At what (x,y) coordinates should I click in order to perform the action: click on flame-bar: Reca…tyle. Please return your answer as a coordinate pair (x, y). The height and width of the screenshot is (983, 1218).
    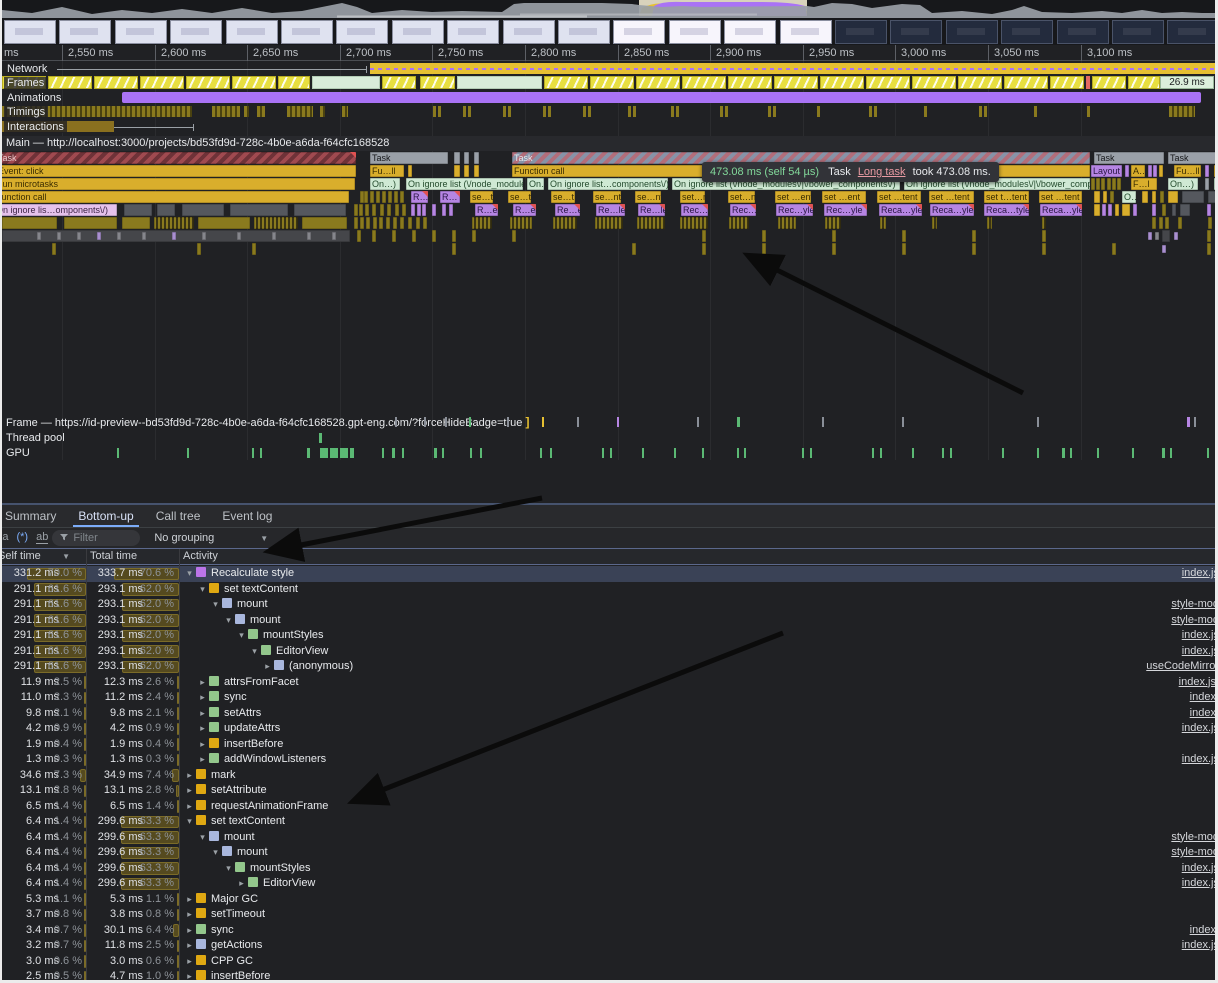
    Looking at the image, I should click on (1006, 210).